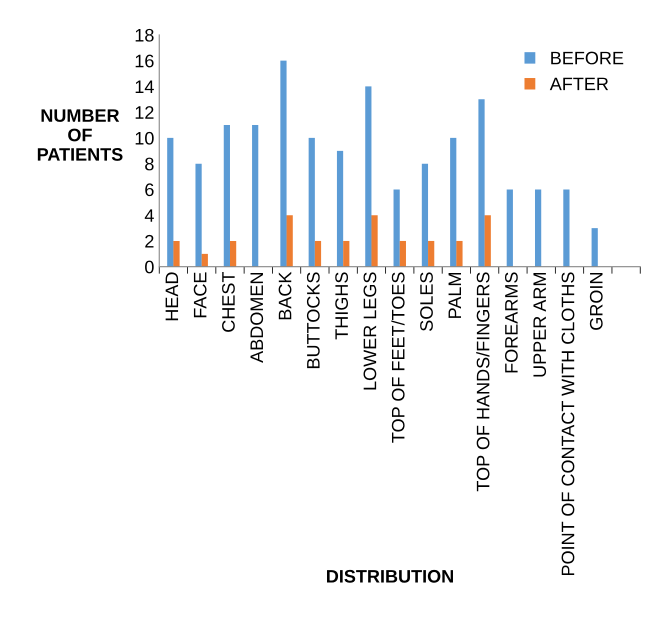  I want to click on y-axis-title: NUMBER OF PATIENTS, so click(80, 135).